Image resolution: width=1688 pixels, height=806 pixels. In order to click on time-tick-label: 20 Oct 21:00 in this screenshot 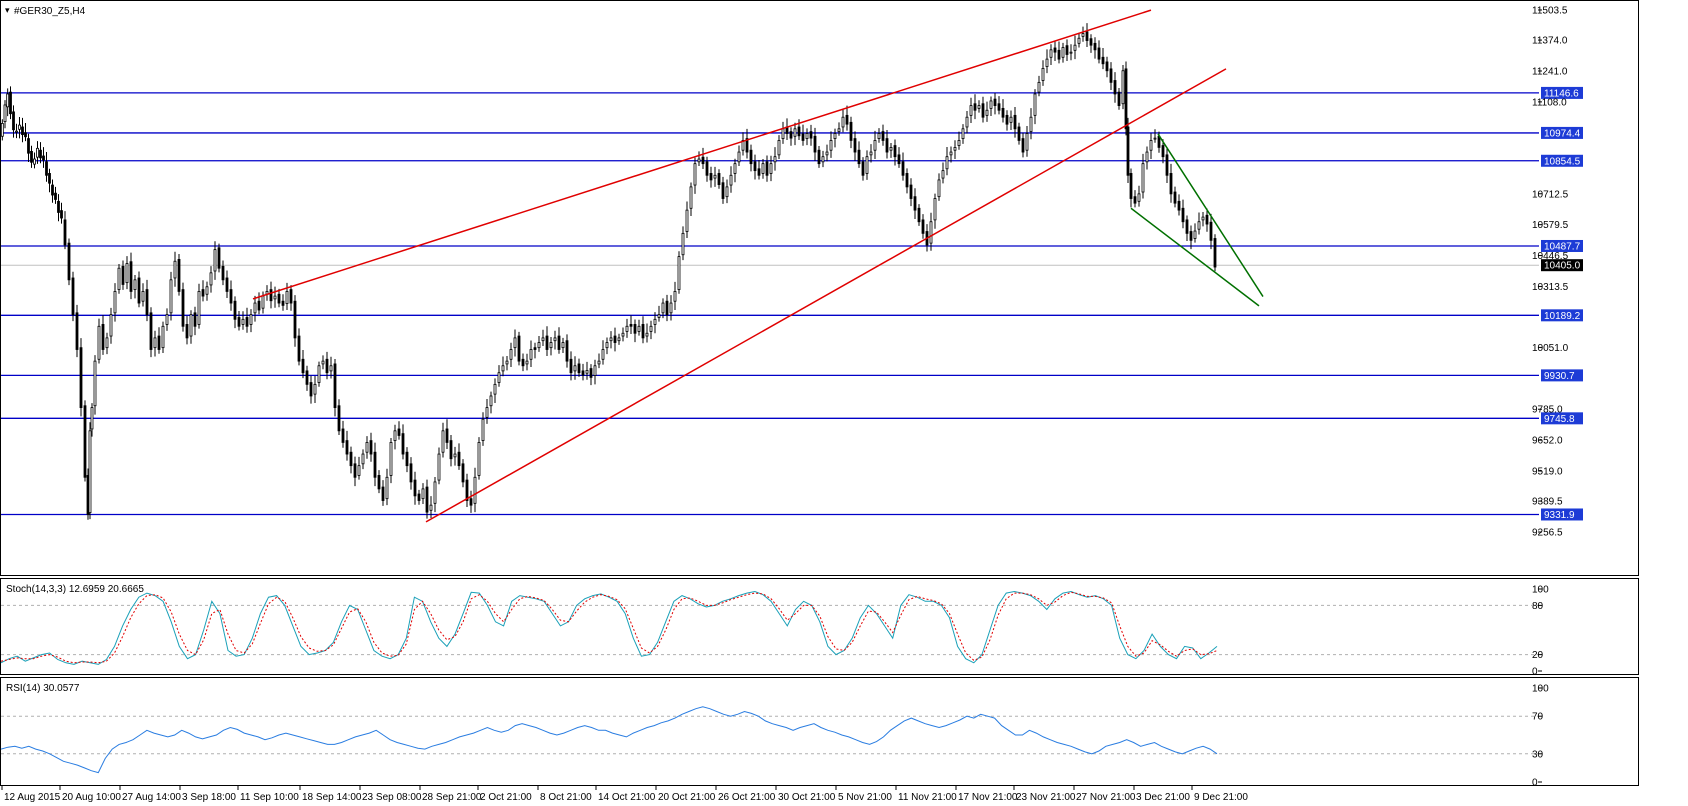, I will do `click(687, 797)`.